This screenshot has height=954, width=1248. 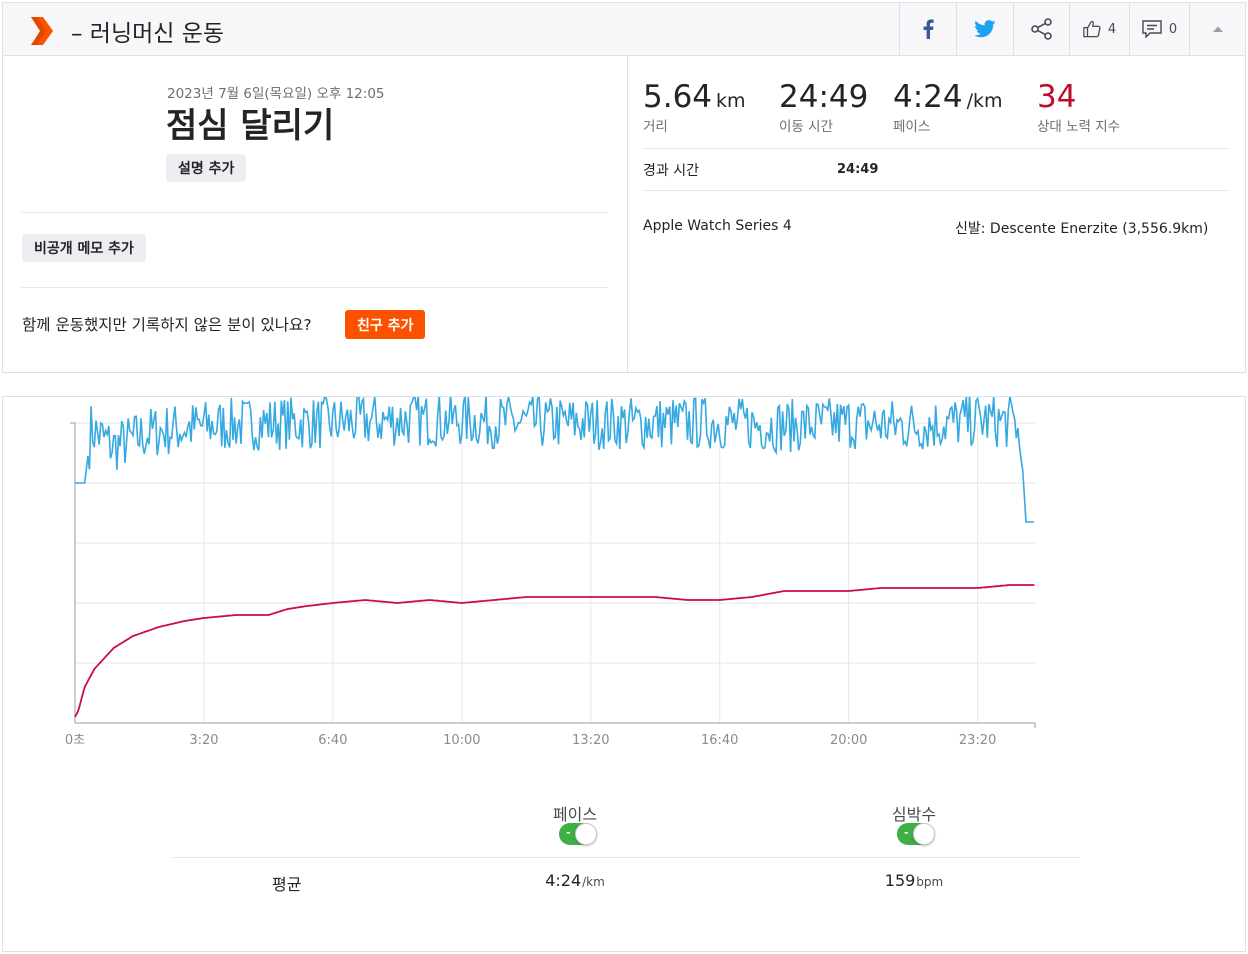 I want to click on x-tick-label: 16:40, so click(x=719, y=740).